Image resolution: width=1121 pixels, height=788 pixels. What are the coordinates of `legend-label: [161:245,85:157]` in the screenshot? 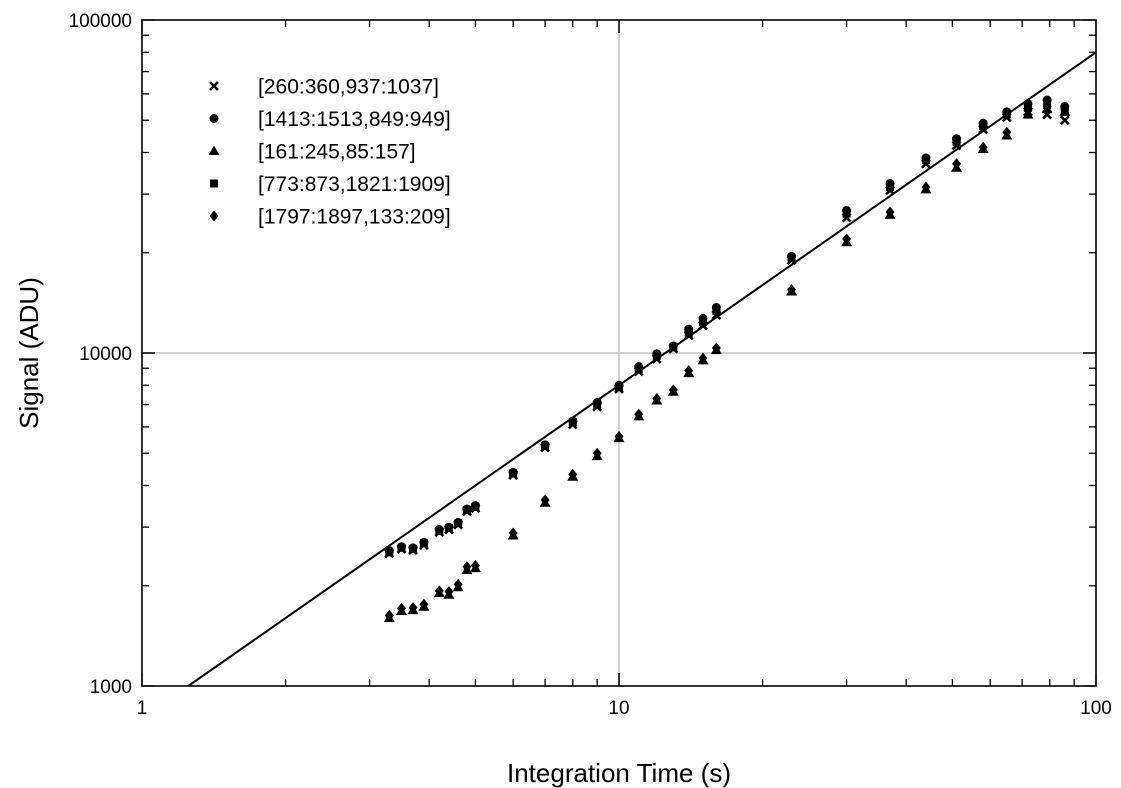 It's located at (337, 152).